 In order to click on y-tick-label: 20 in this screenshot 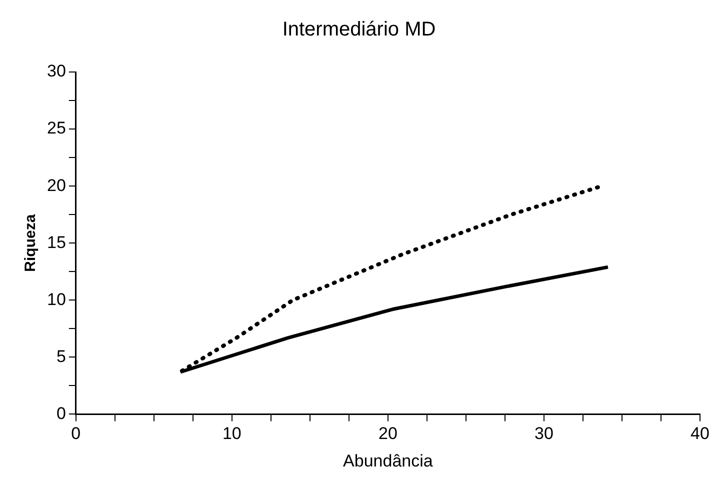, I will do `click(56, 185)`.